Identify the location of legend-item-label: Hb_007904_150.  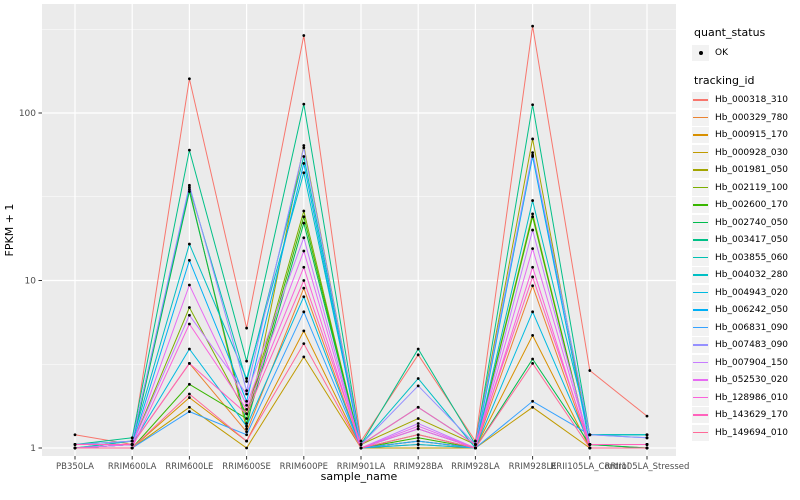
(752, 362).